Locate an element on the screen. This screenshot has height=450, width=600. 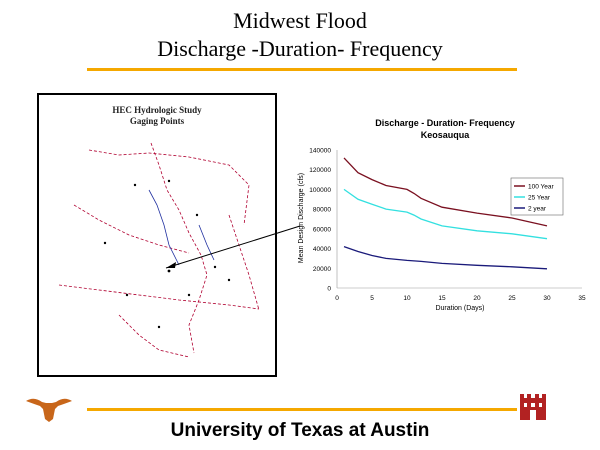
x-tick-label: 30 is located at coordinates (547, 298).